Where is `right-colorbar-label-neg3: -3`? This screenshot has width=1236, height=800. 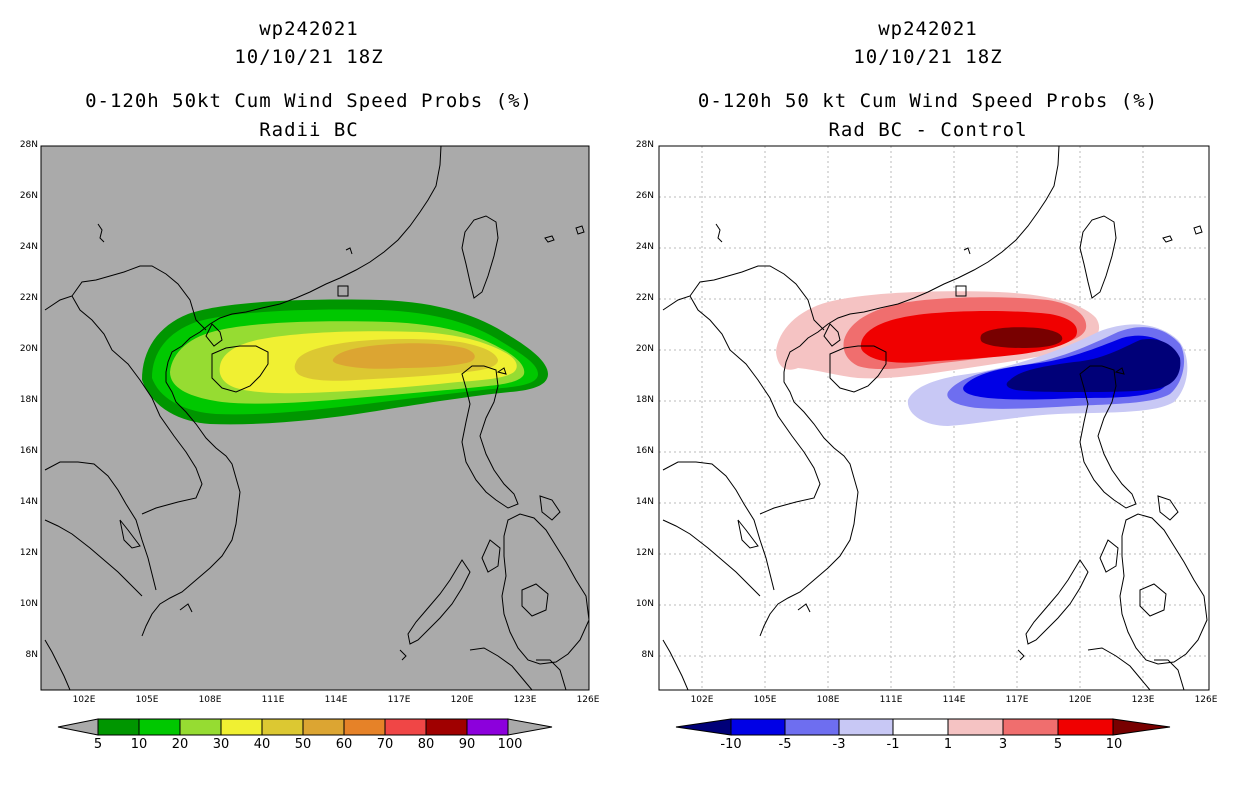
right-colorbar-label-neg3: -3 is located at coordinates (839, 744).